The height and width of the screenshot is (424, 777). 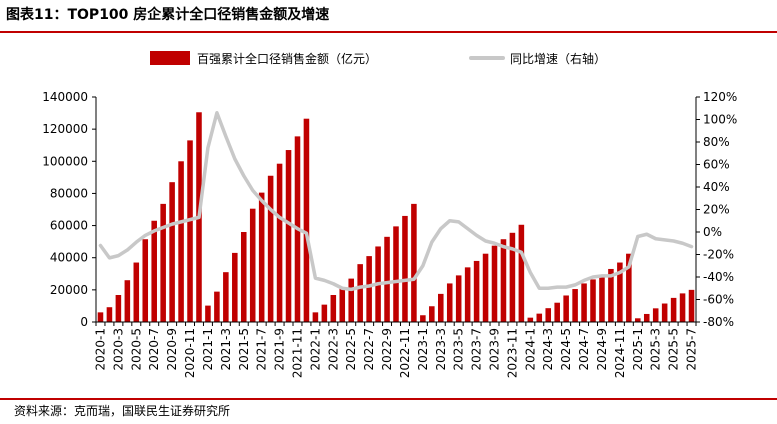 What do you see at coordinates (716, 187) in the screenshot?
I see `right-tick-label: 40%` at bounding box center [716, 187].